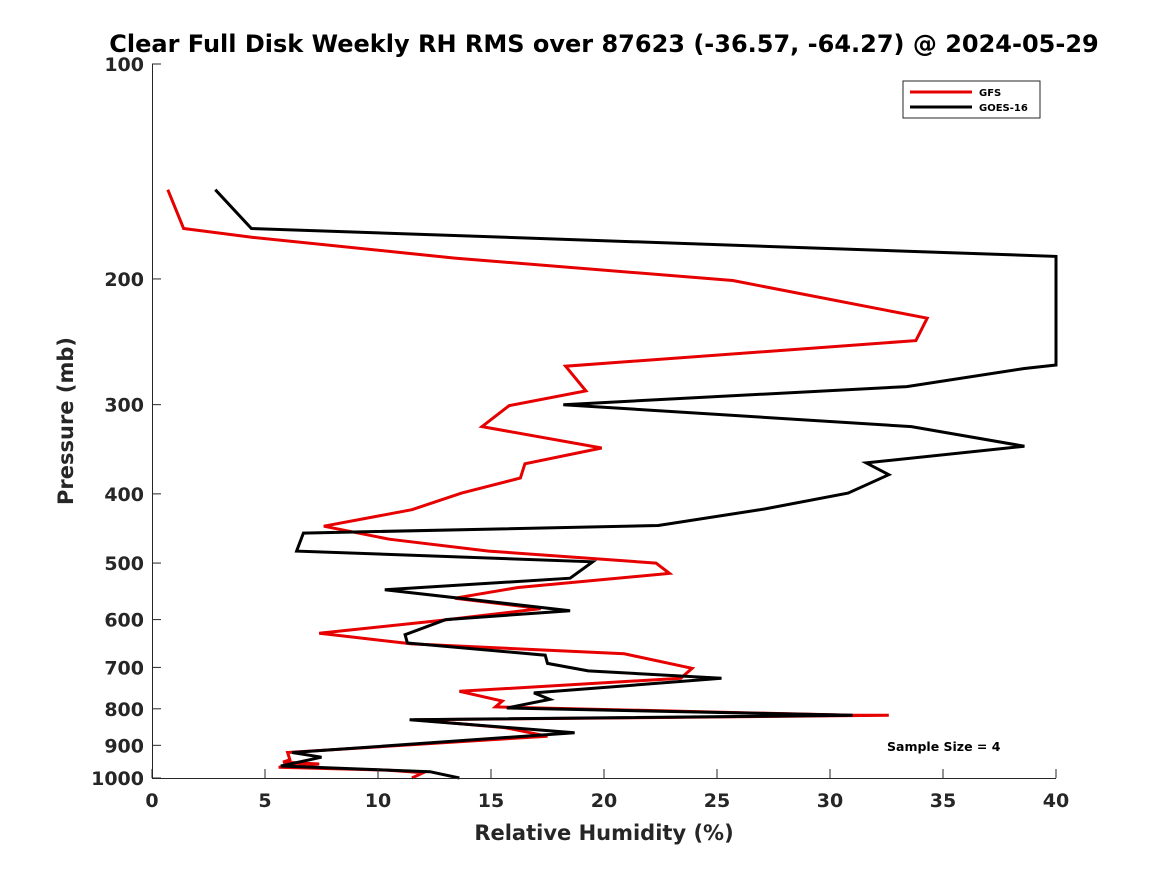 The image size is (1167, 875). What do you see at coordinates (943, 801) in the screenshot?
I see `x-tick-label: 35` at bounding box center [943, 801].